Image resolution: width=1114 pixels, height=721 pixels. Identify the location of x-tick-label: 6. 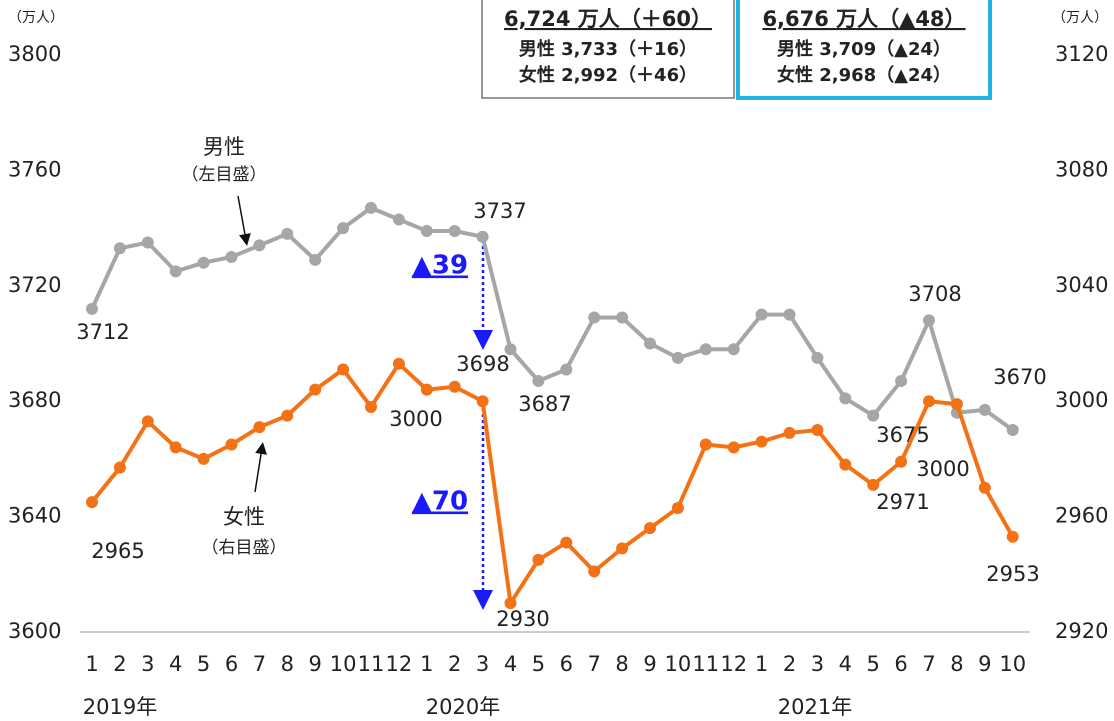
(900, 664).